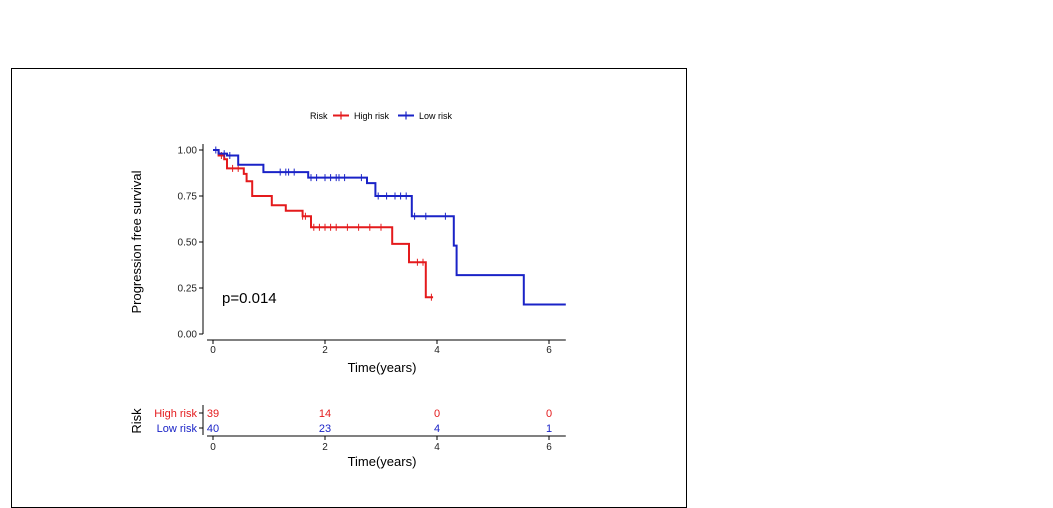 The width and height of the screenshot is (1053, 508). Describe the element at coordinates (386, 444) in the screenshot. I see `risk-x-axis: 0 2 4 6` at that location.